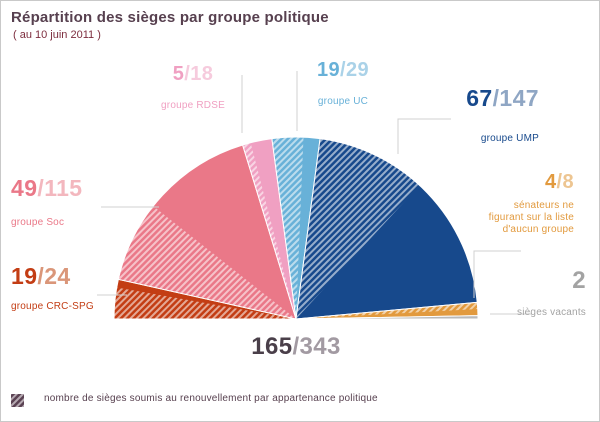 The width and height of the screenshot is (600, 422). I want to click on uc-total: /29, so click(354, 70).